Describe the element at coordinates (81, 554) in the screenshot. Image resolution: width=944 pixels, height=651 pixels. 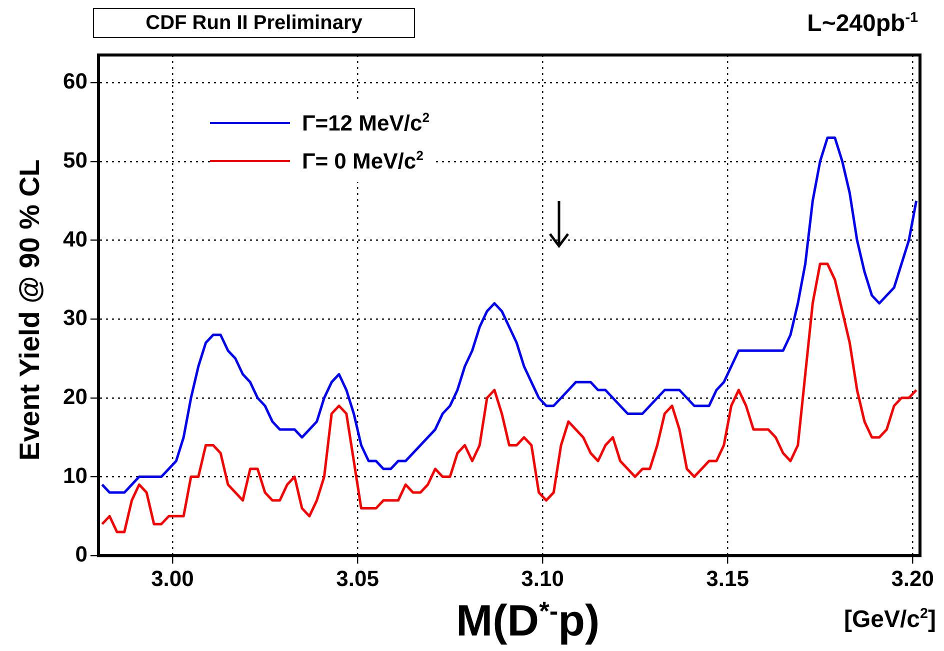
I see `y-tick-label: 0` at that location.